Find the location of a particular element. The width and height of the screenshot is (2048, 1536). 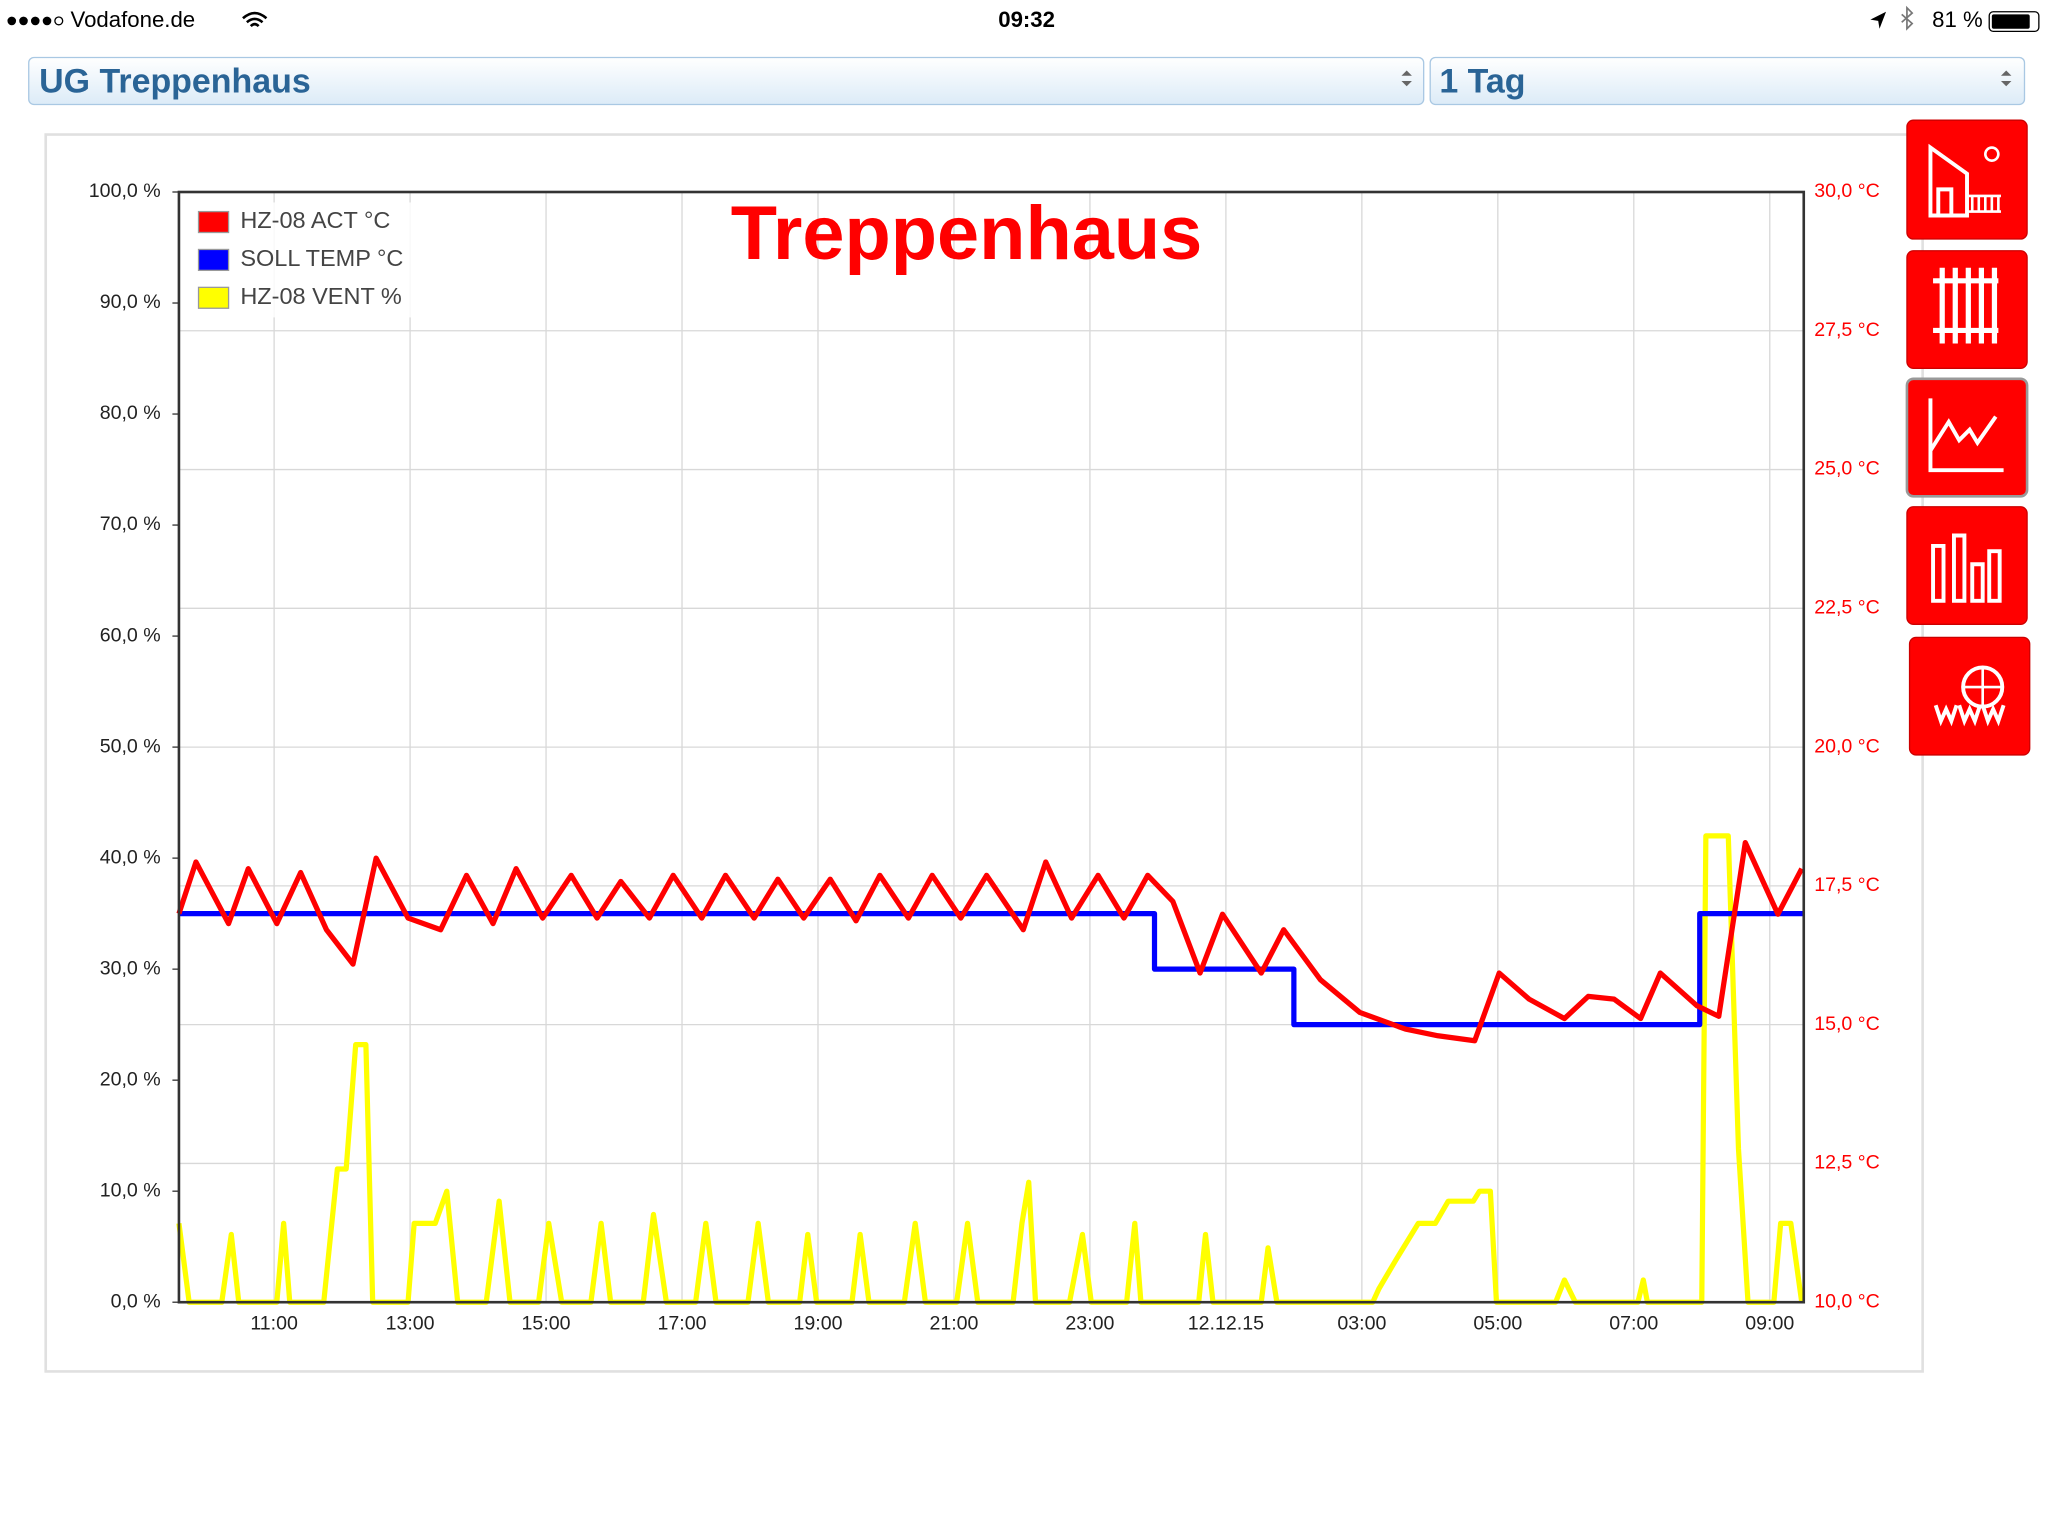

y-tick-label: 60,0 % is located at coordinates (130, 635).